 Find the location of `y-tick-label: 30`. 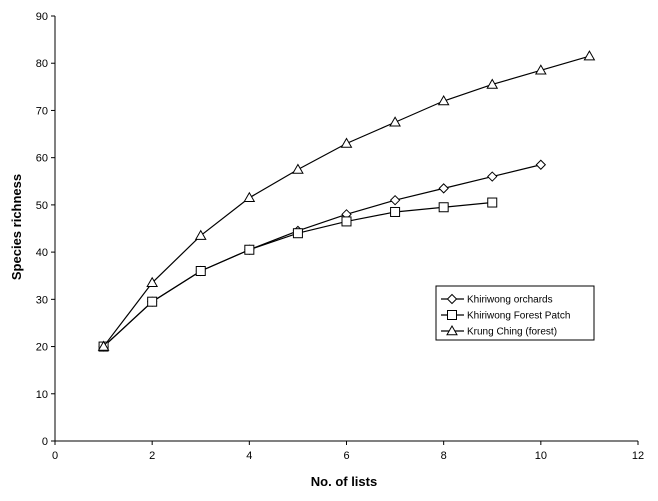

y-tick-label: 30 is located at coordinates (42, 300).